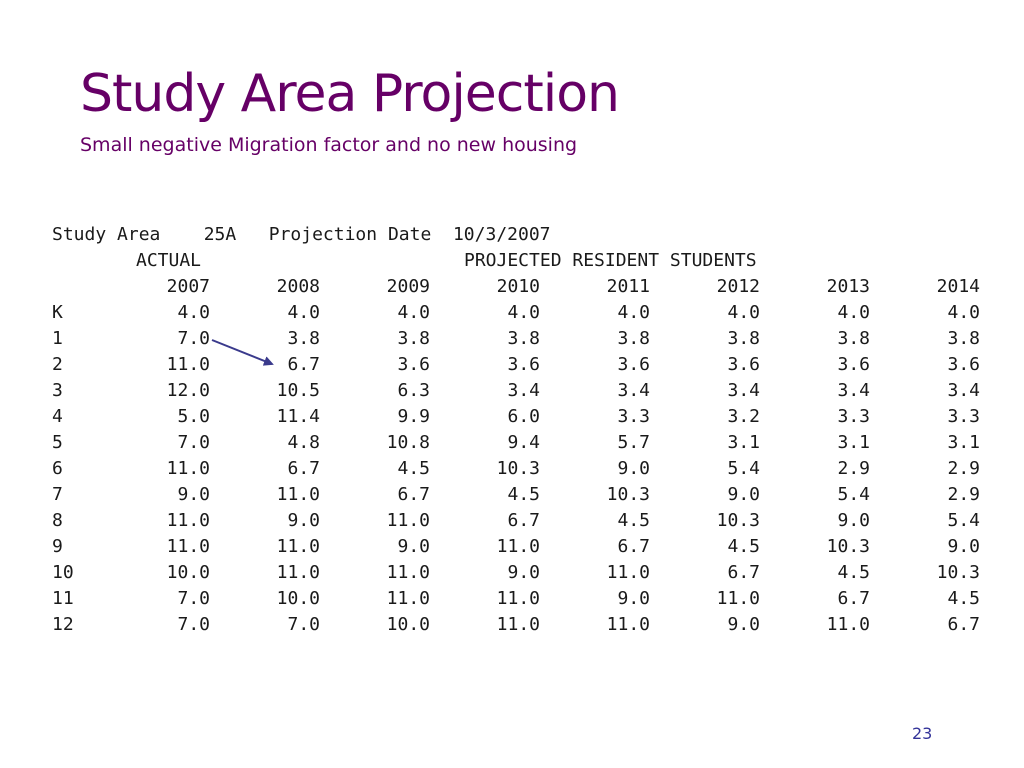 The image size is (1024, 768). I want to click on actual-label: ACTUAL, so click(169, 260).